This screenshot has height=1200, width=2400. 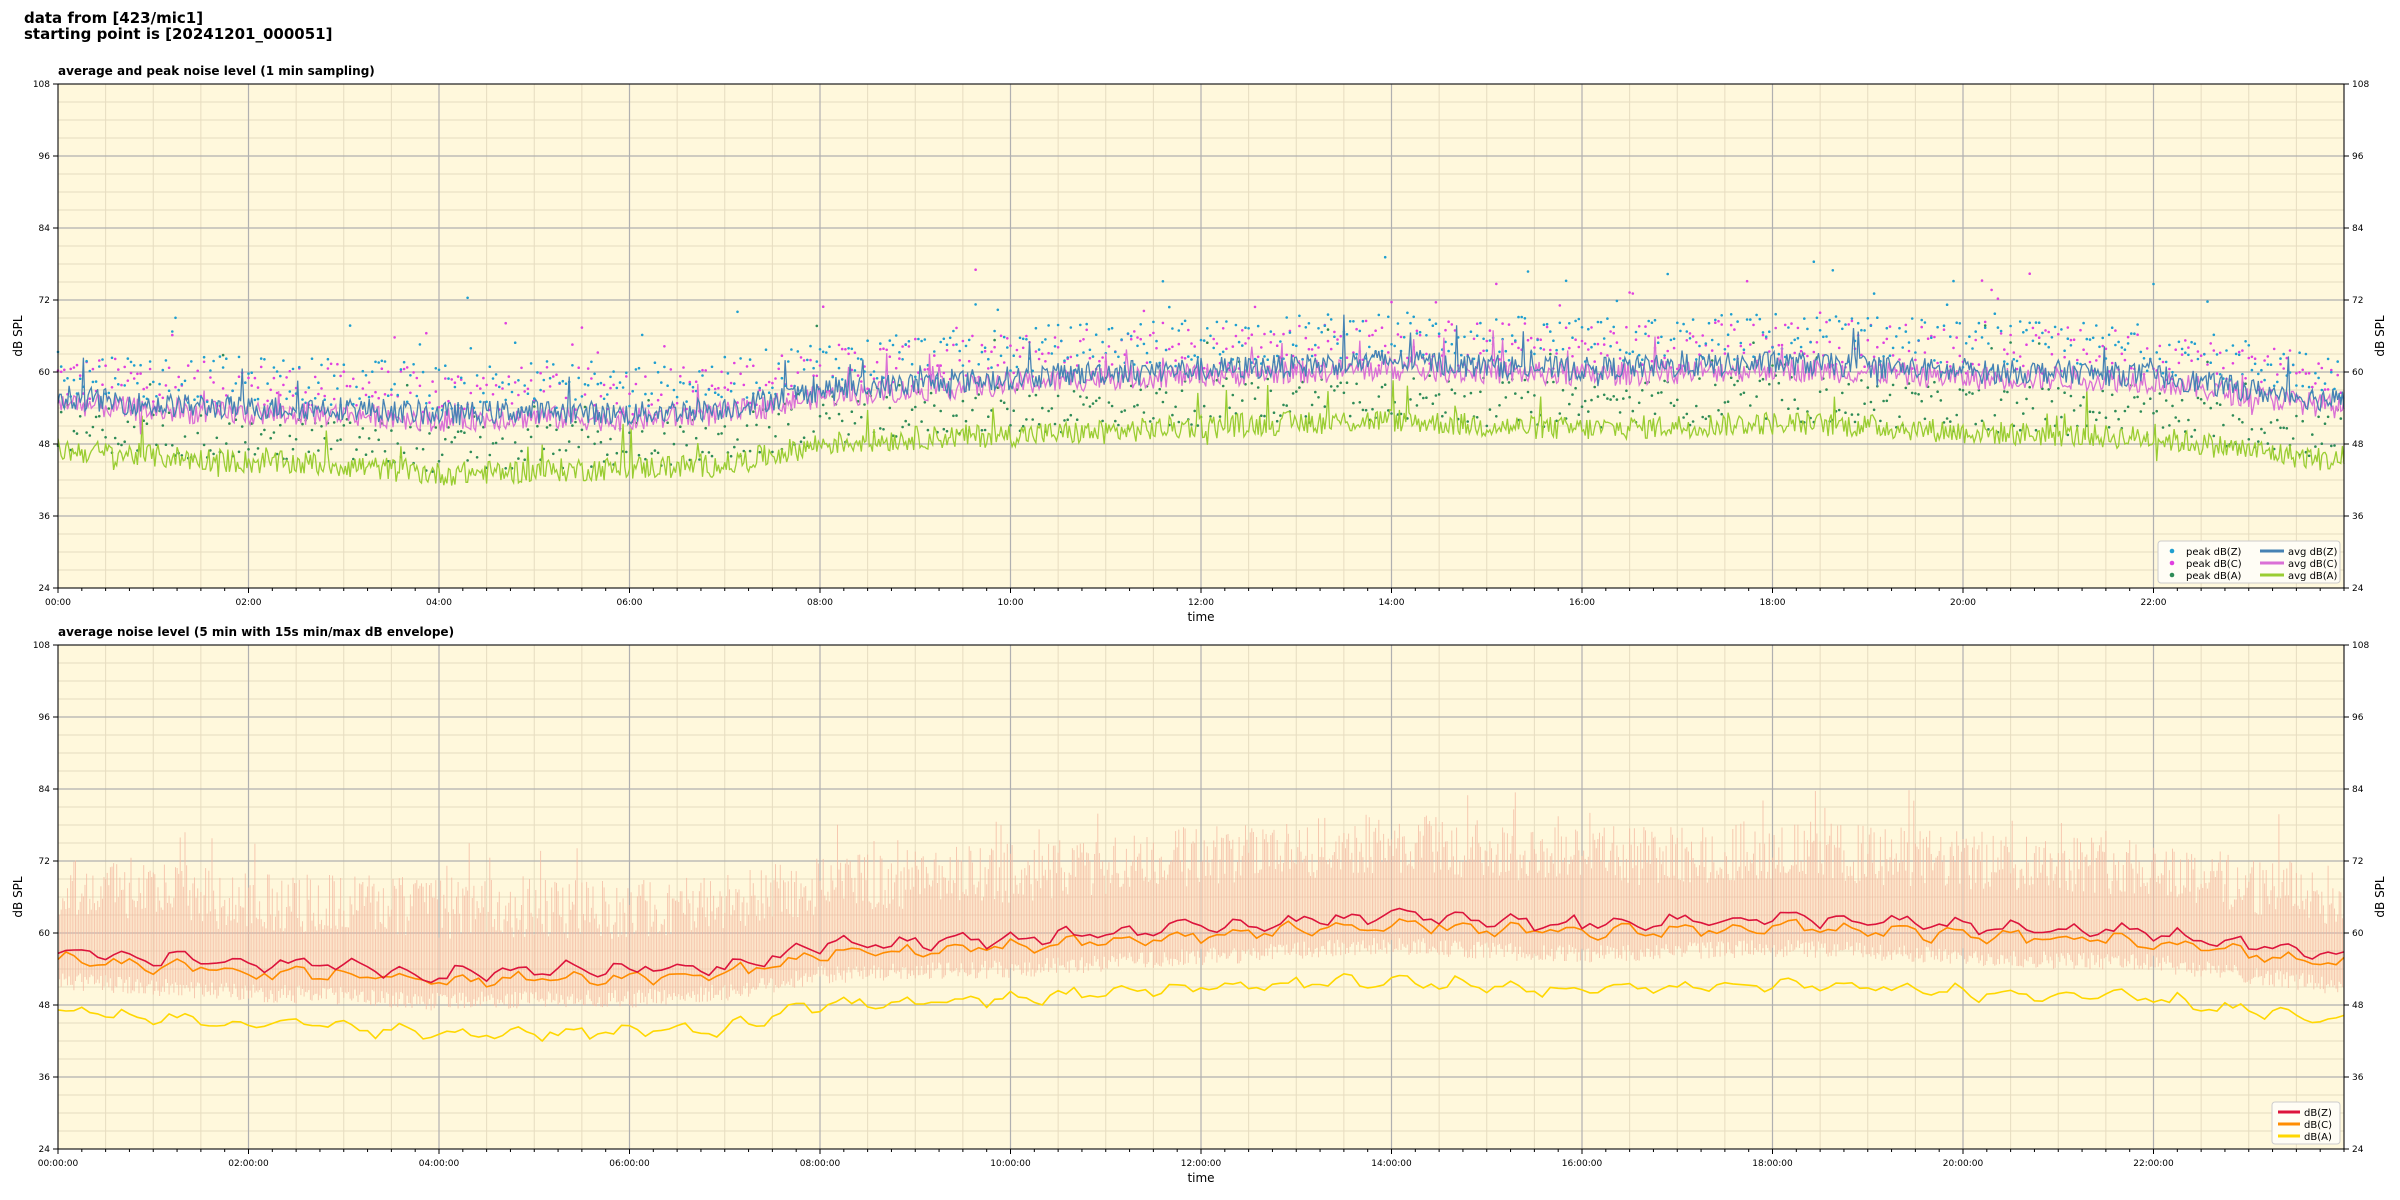 What do you see at coordinates (2172, 551) in the screenshot?
I see `legend-marker` at bounding box center [2172, 551].